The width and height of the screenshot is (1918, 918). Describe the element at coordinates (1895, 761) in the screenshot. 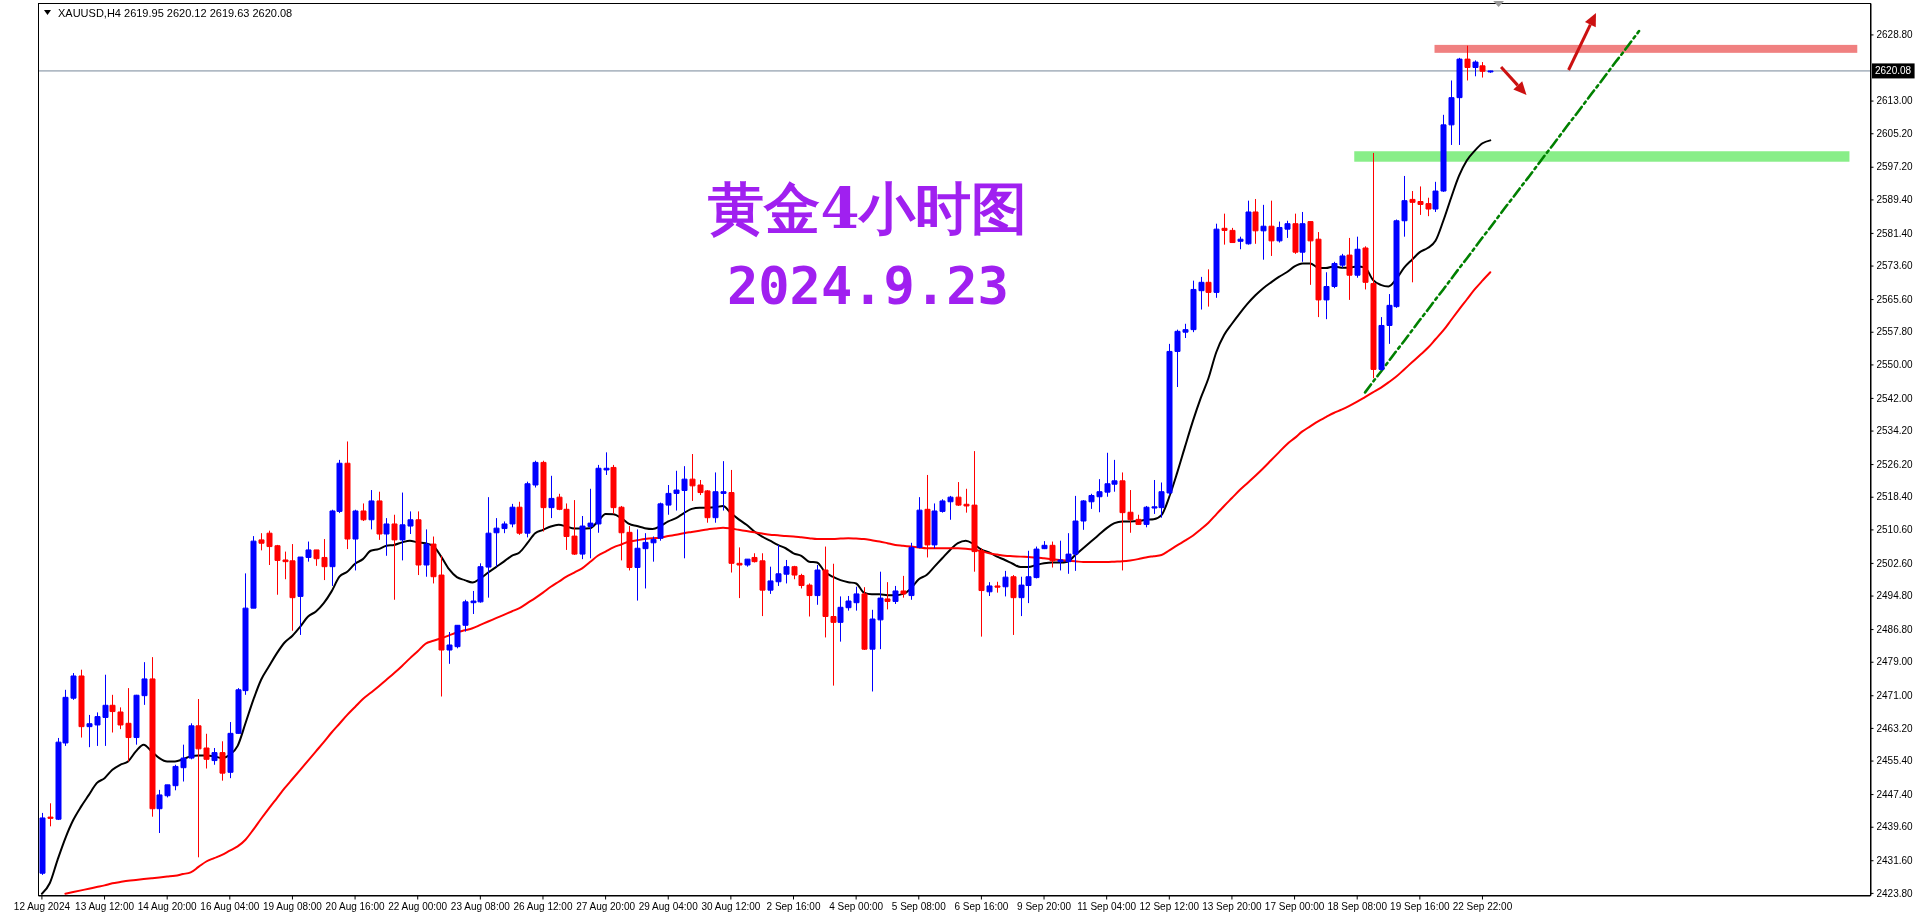

I see `y-tick-label: 2455.40` at that location.